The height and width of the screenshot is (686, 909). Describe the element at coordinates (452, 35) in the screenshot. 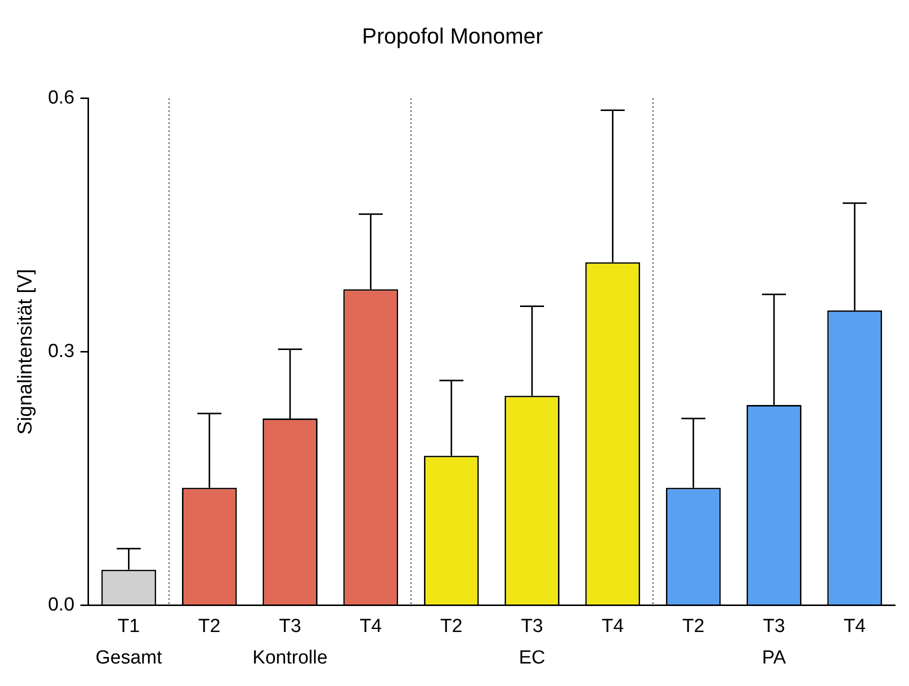

I see `chart-title: Propofol Monomer` at that location.